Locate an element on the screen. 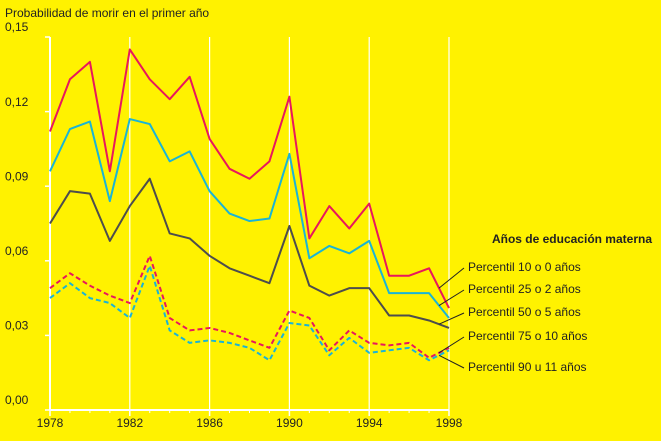 The height and width of the screenshot is (441, 661). y-tick-label: 0,06 is located at coordinates (17, 251).